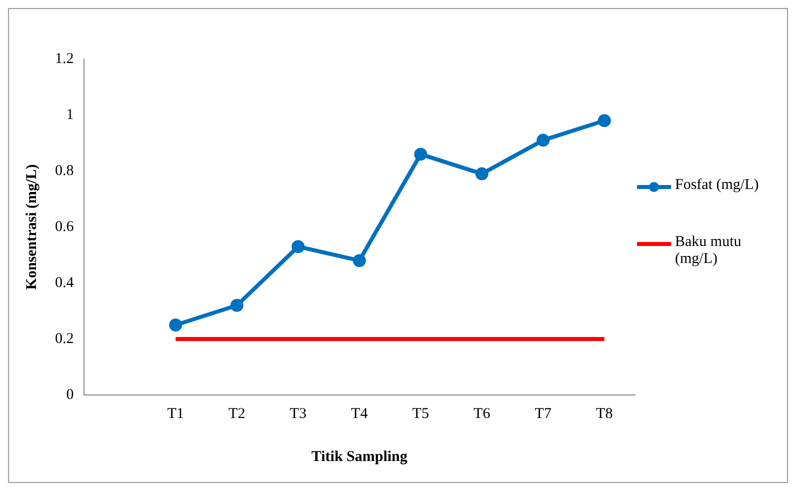  Describe the element at coordinates (543, 414) in the screenshot. I see `x-tick-label: T7` at that location.